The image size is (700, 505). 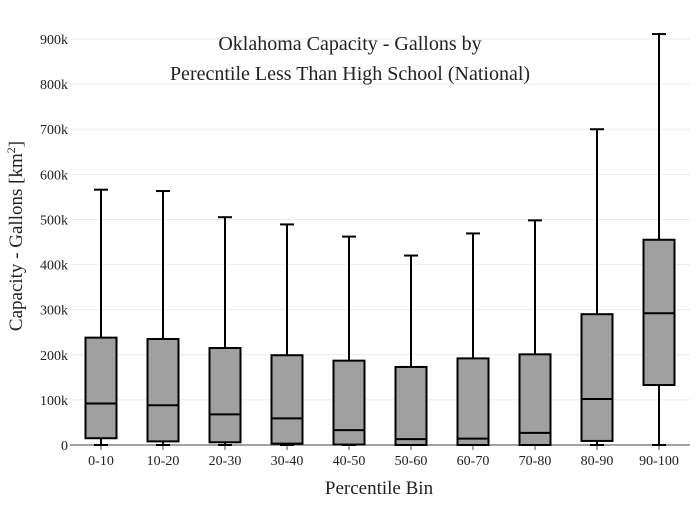 I want to click on y-tick-label: 300k, so click(x=54, y=311).